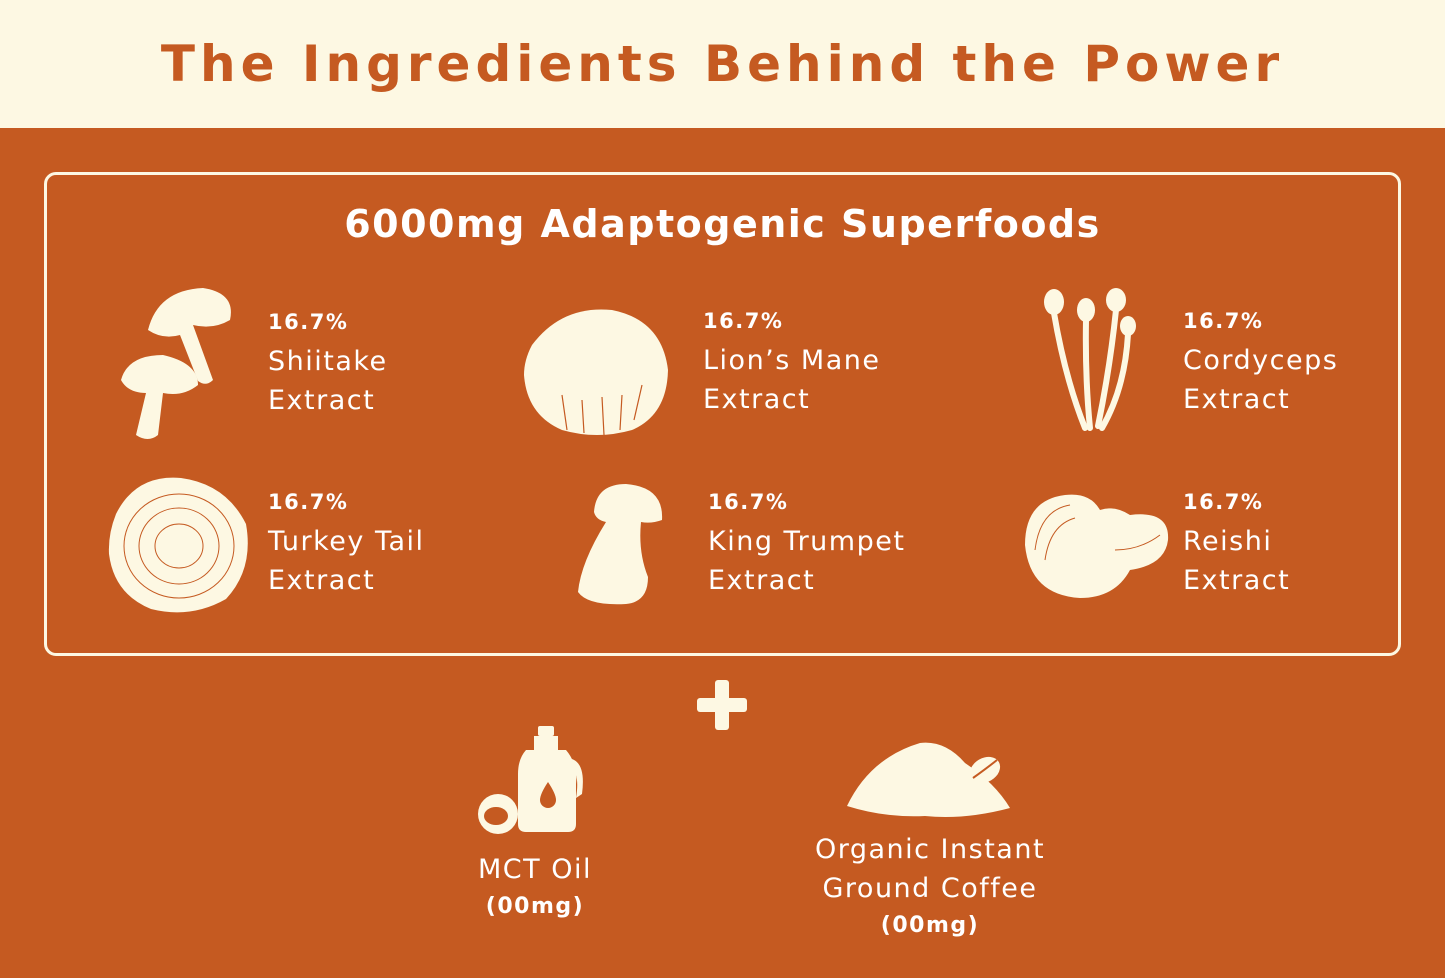 The image size is (1445, 978). What do you see at coordinates (530, 780) in the screenshot?
I see `mct-oil-icon` at bounding box center [530, 780].